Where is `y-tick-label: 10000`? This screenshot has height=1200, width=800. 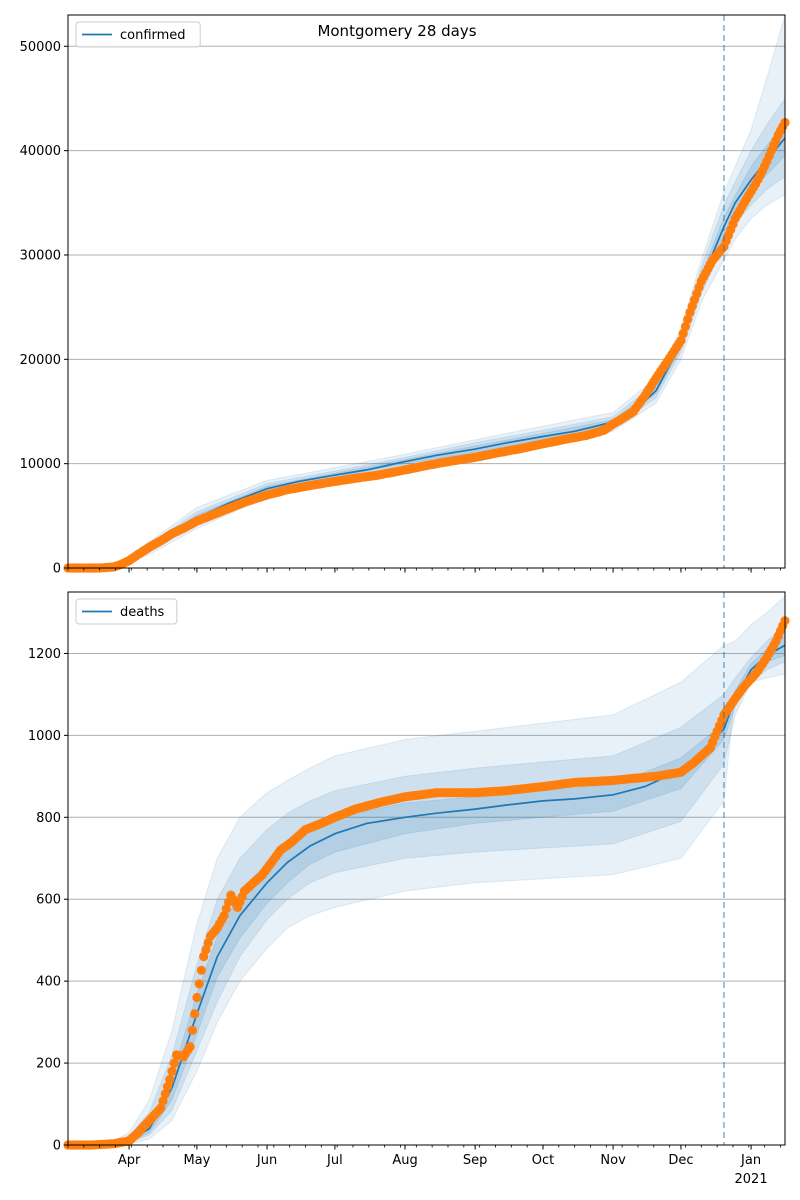 y-tick-label: 10000 is located at coordinates (40, 464).